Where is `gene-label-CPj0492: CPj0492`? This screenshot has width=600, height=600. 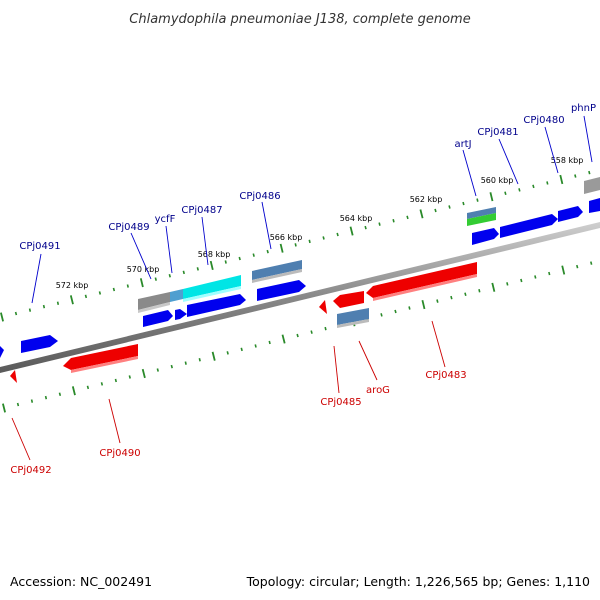 gene-label-CPj0492: CPj0492 is located at coordinates (30, 470).